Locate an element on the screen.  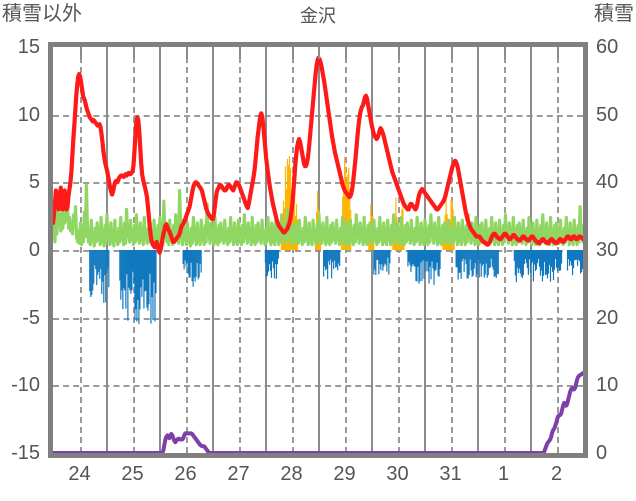
right-axis-title: 積雪 is located at coordinates (614, 14).